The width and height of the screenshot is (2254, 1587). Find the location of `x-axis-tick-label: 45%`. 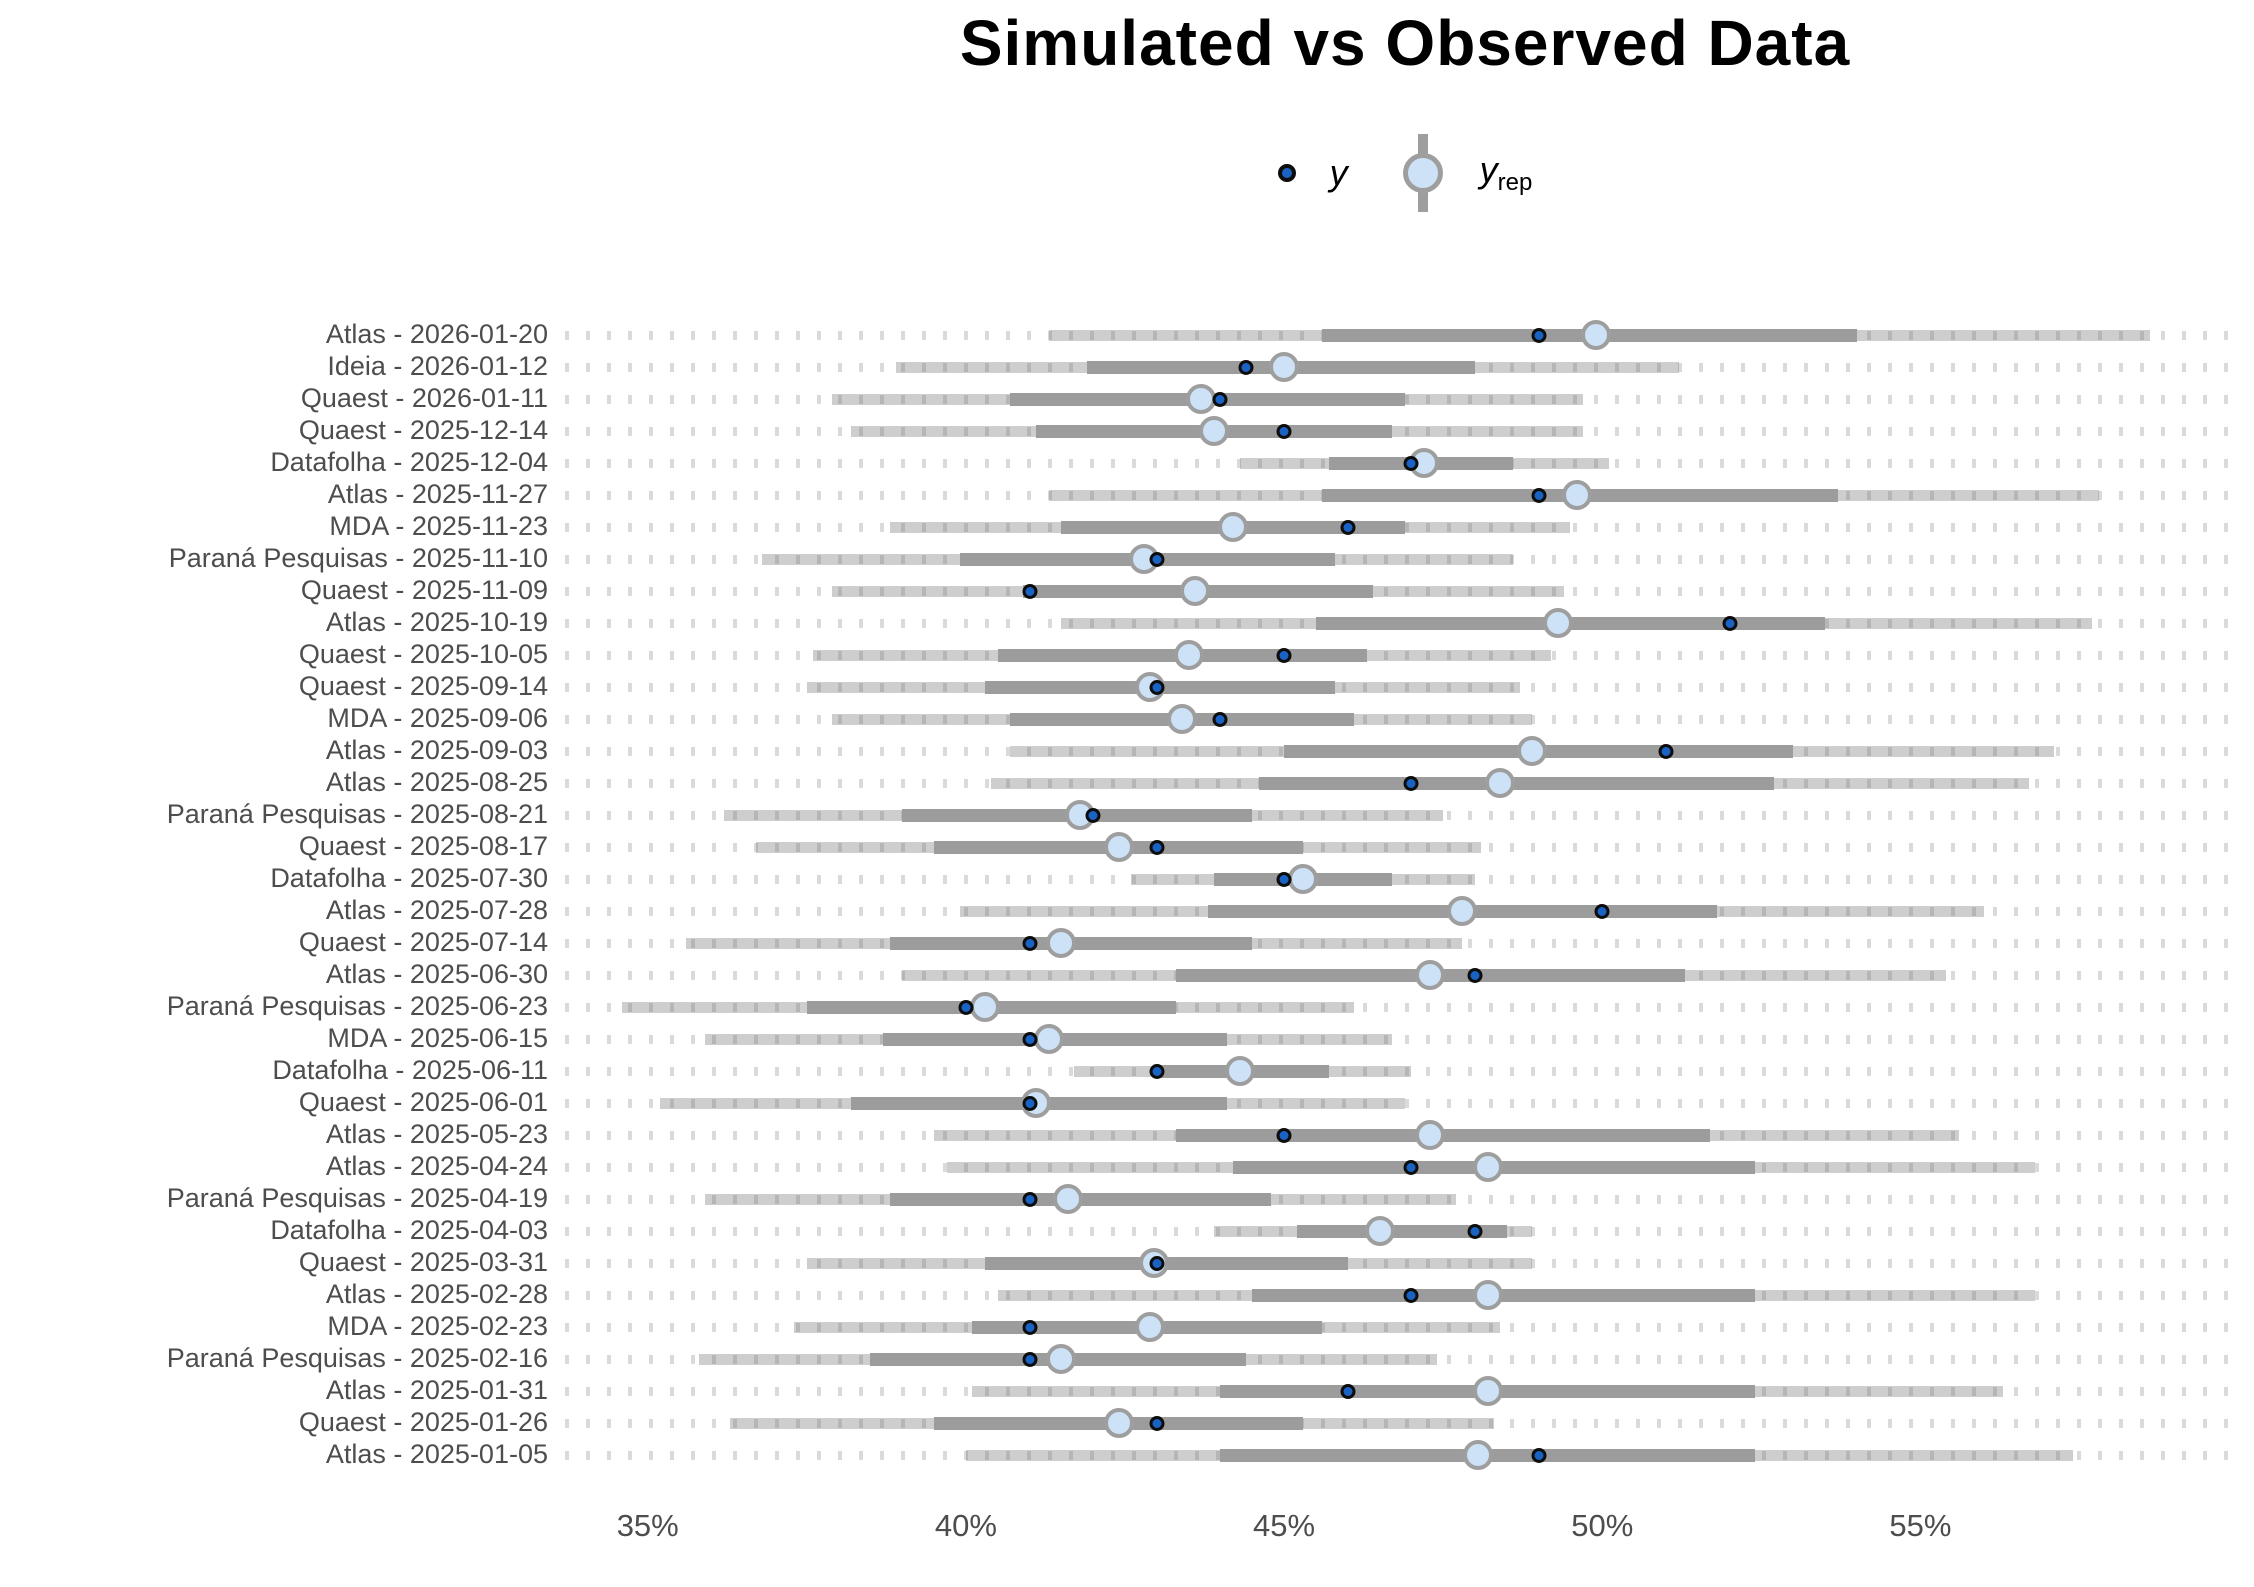

x-axis-tick-label: 45% is located at coordinates (1284, 1525).